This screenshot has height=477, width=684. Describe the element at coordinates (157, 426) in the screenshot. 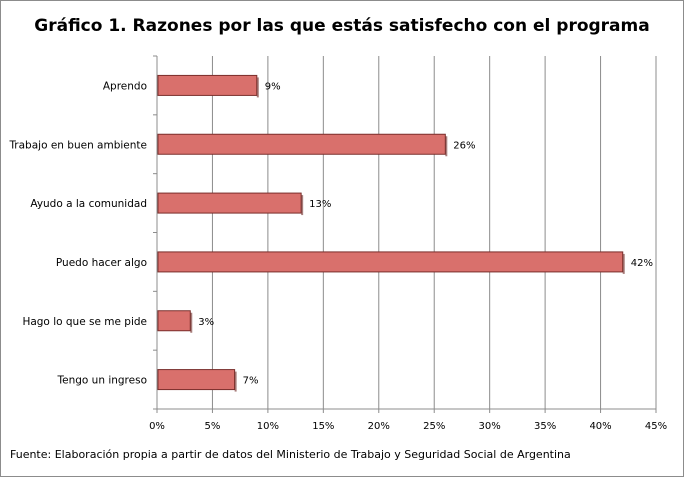

I see `x-tick-label: 0%` at that location.